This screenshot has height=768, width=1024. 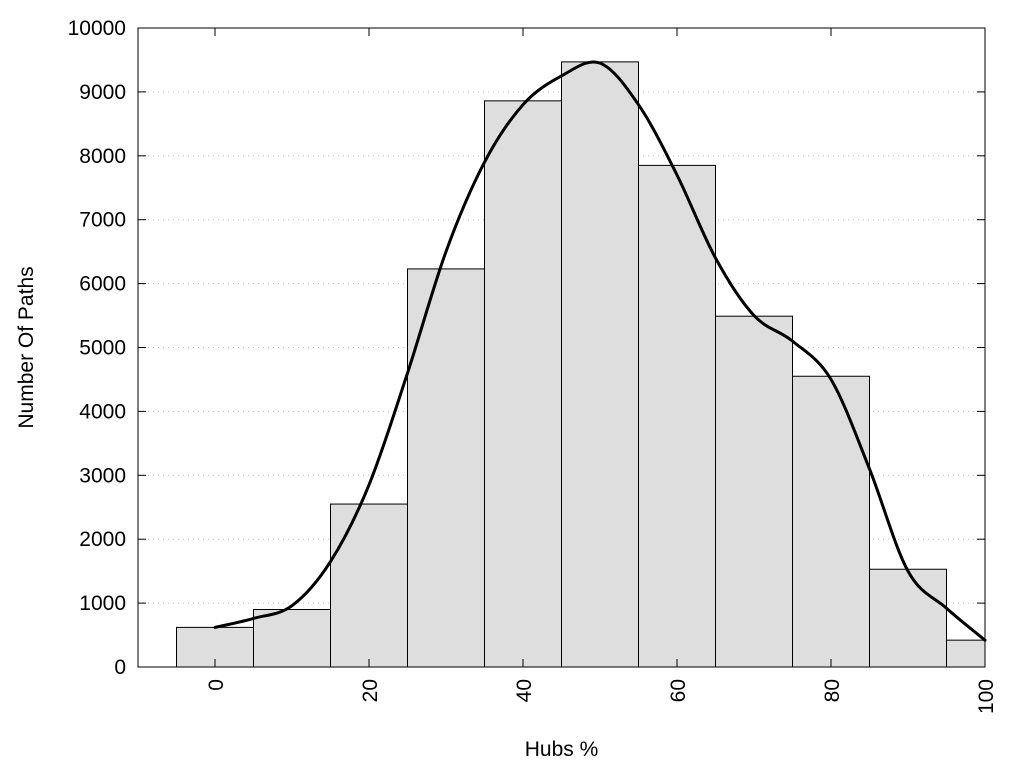 I want to click on y-tick-label: 6000, so click(x=102, y=284).